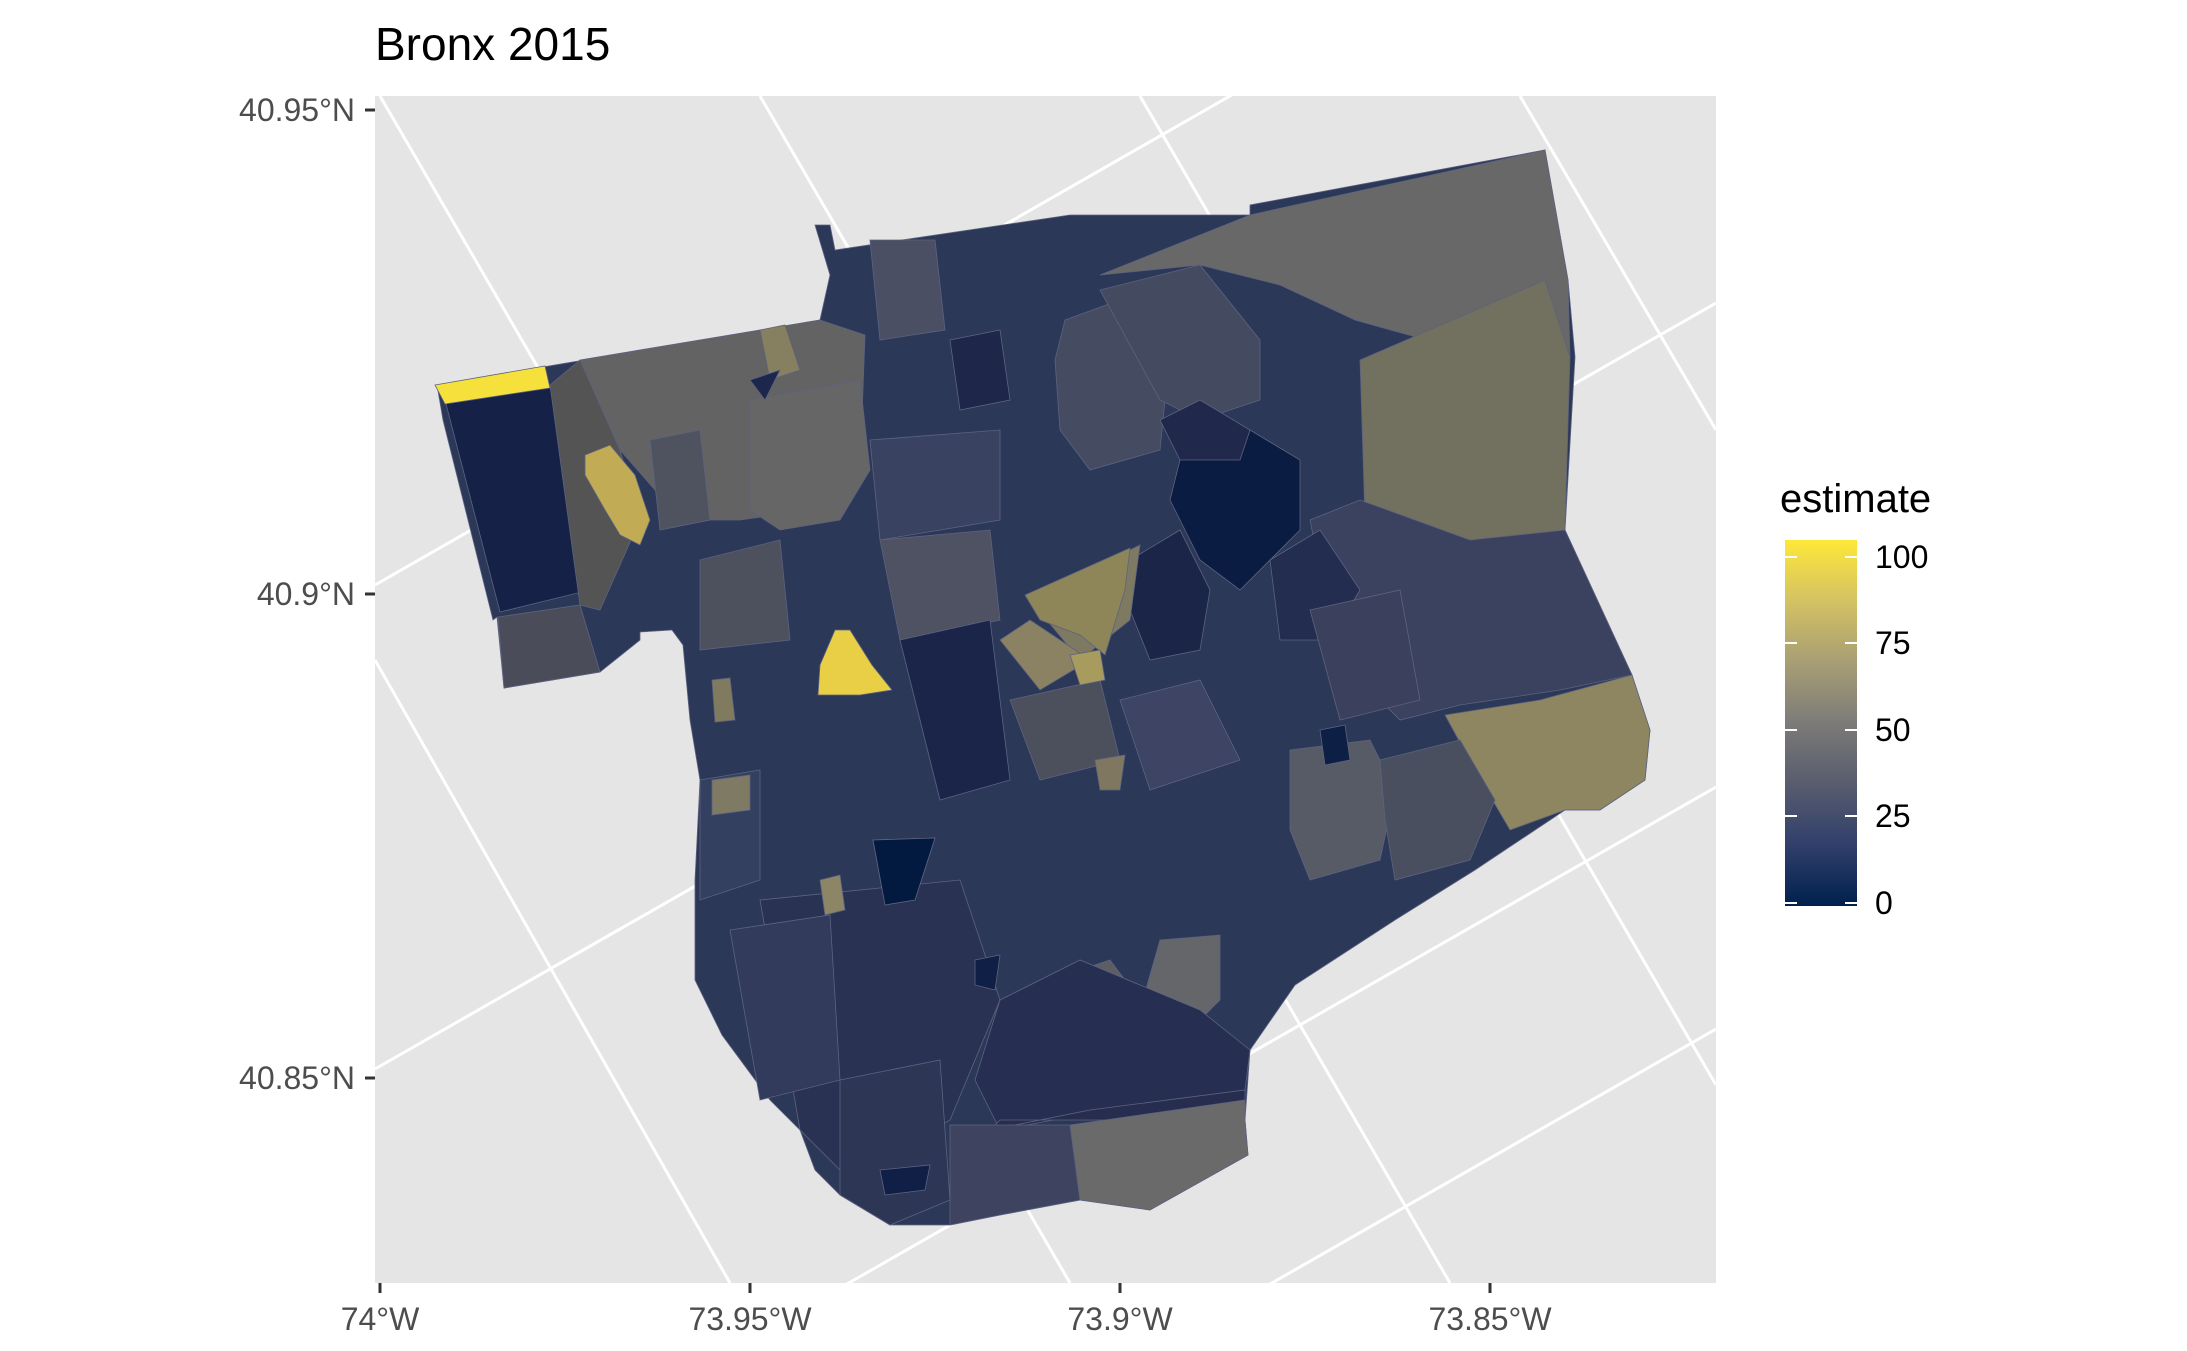 This screenshot has height=1351, width=2187. Describe the element at coordinates (1120, 1319) in the screenshot. I see `x-tick-label: 73.9°W` at that location.